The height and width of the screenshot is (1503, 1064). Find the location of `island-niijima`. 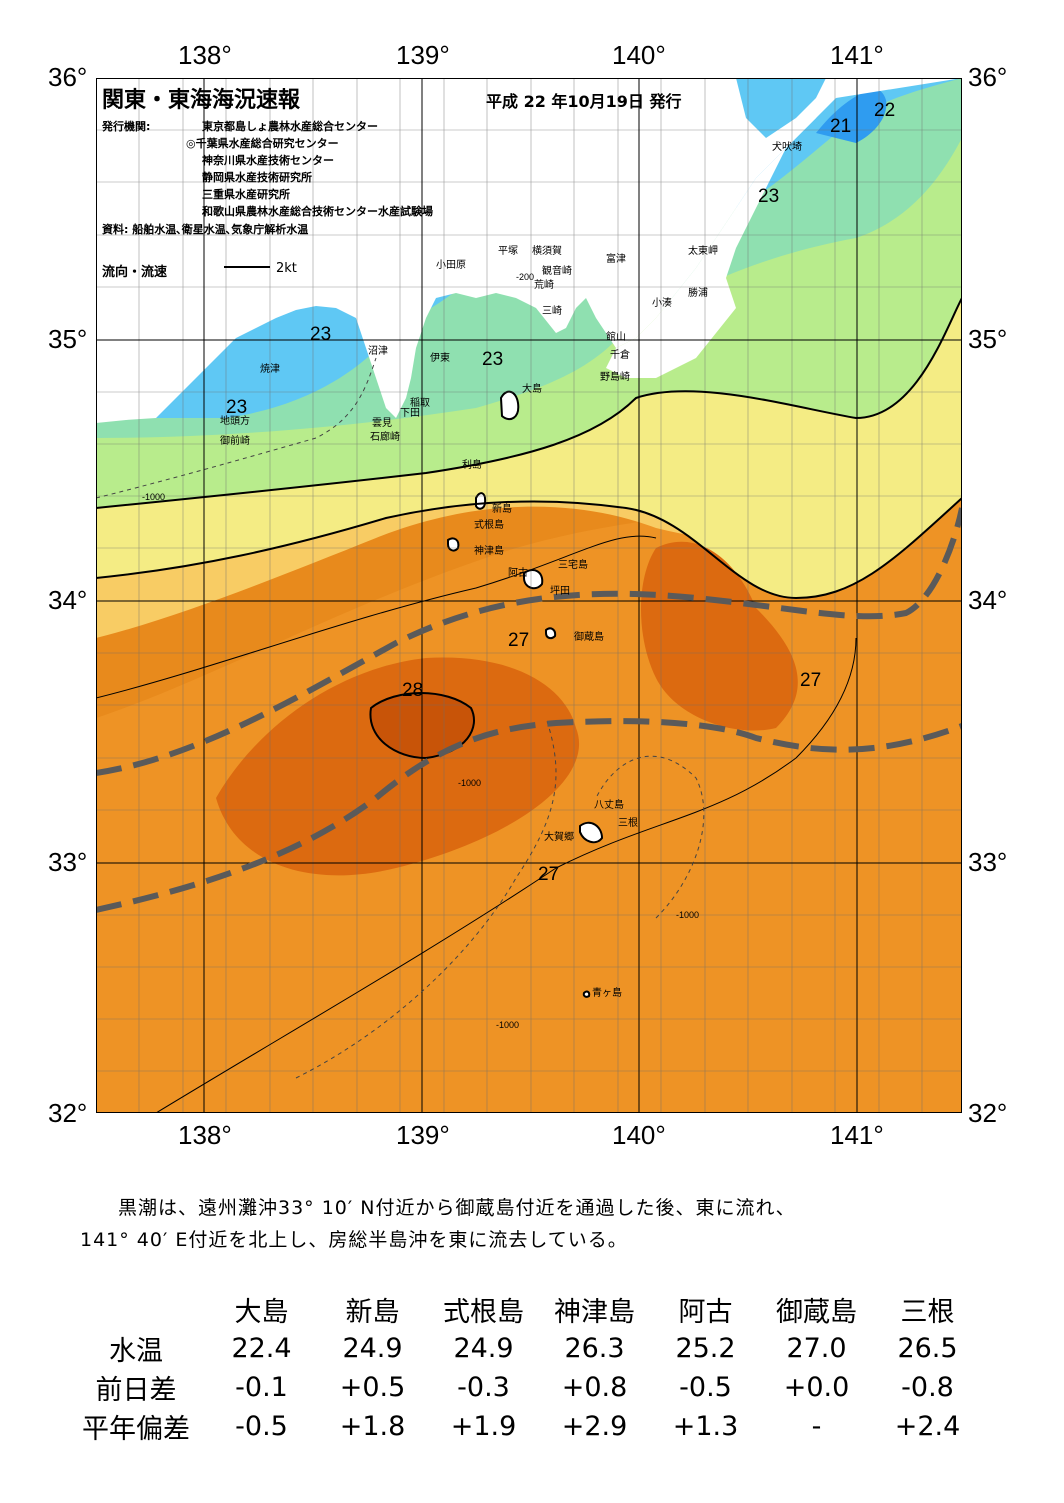

island-niijima is located at coordinates (481, 501).